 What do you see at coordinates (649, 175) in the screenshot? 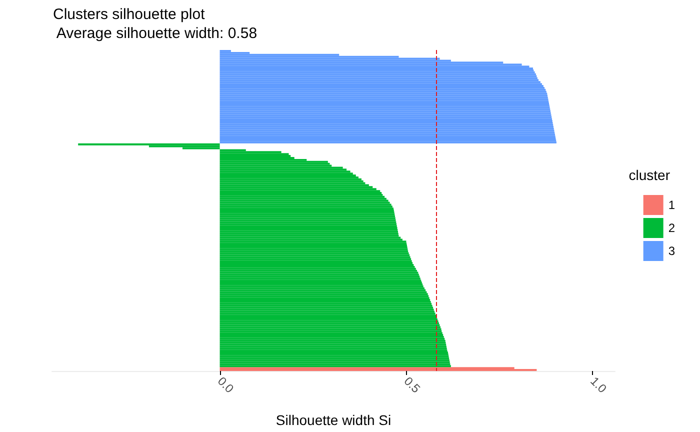
I see `legend-title: cluster` at bounding box center [649, 175].